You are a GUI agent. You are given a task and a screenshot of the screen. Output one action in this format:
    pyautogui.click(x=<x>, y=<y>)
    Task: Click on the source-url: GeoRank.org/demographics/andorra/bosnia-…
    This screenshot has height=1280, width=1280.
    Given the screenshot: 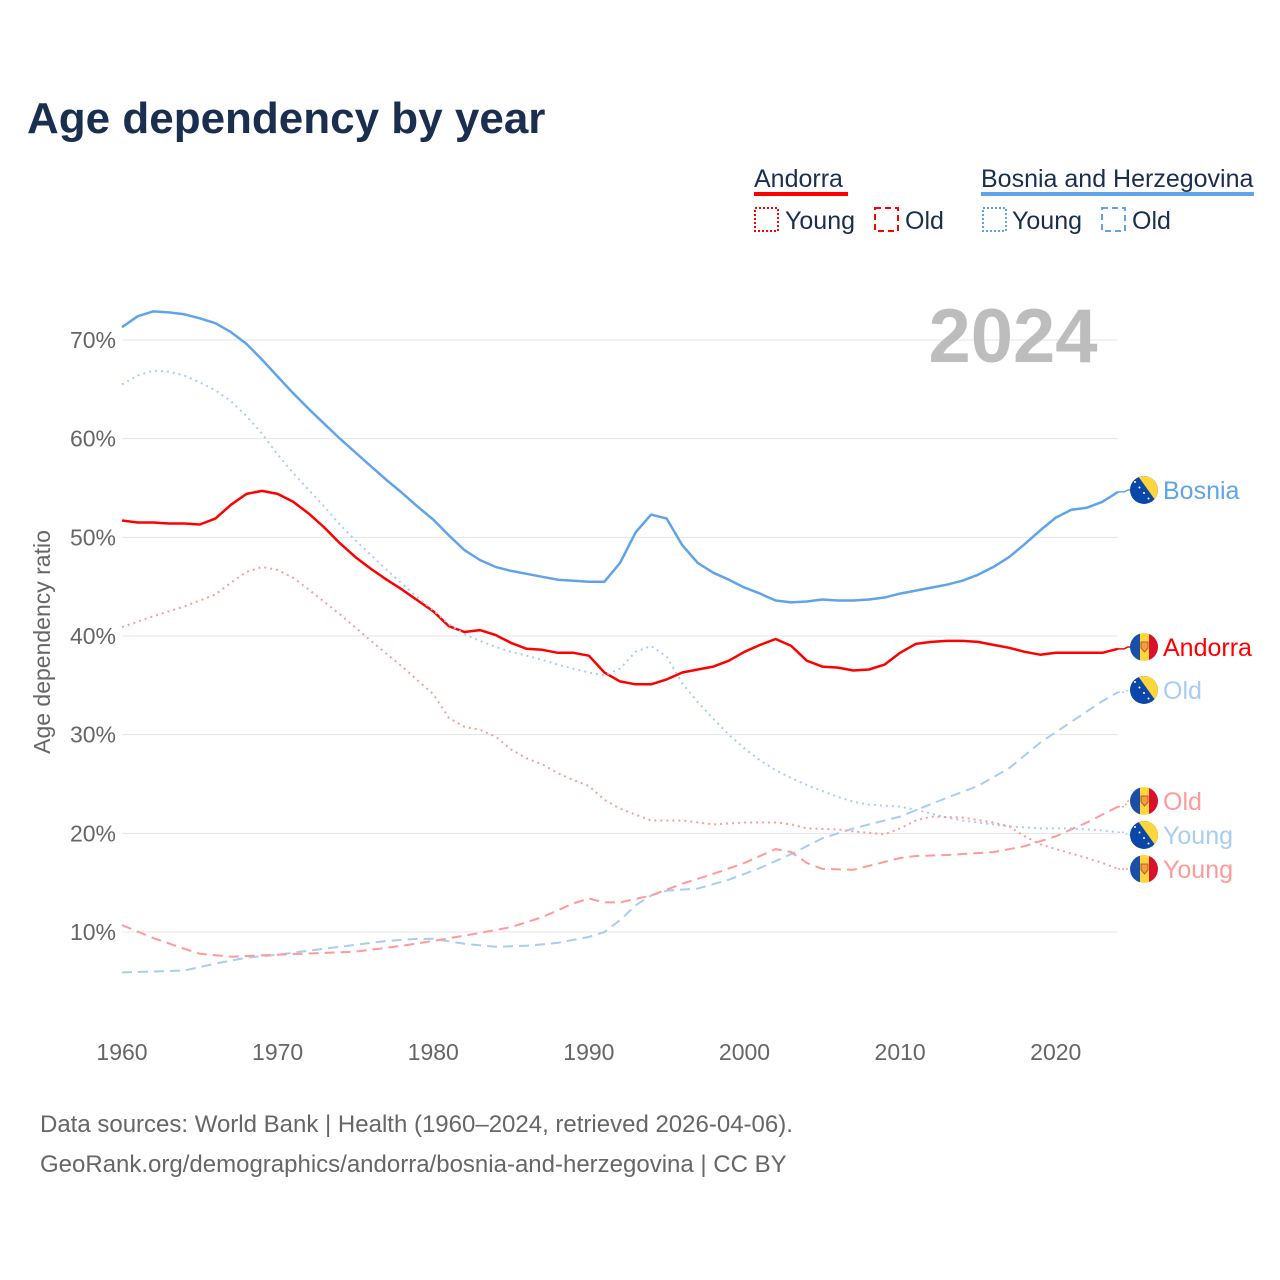 What is the action you would take?
    pyautogui.click(x=413, y=1164)
    